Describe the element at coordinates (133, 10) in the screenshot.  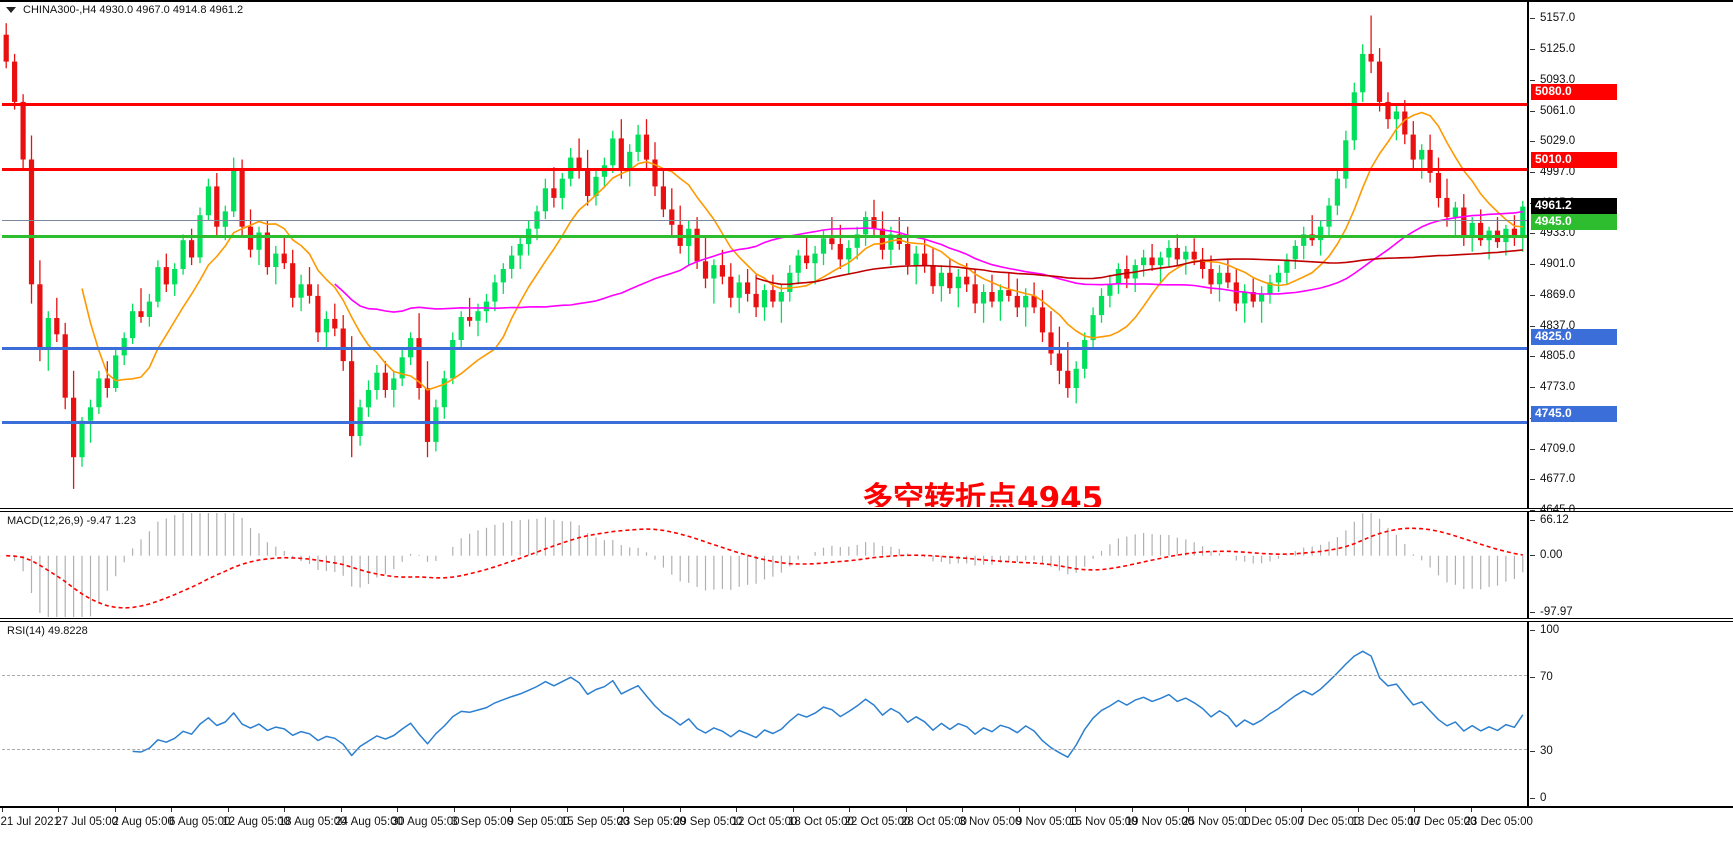
I see `symbol-timeframe-label: CHINA300-,H4 4930.0 4967.0 4914.8 4961.2` at that location.